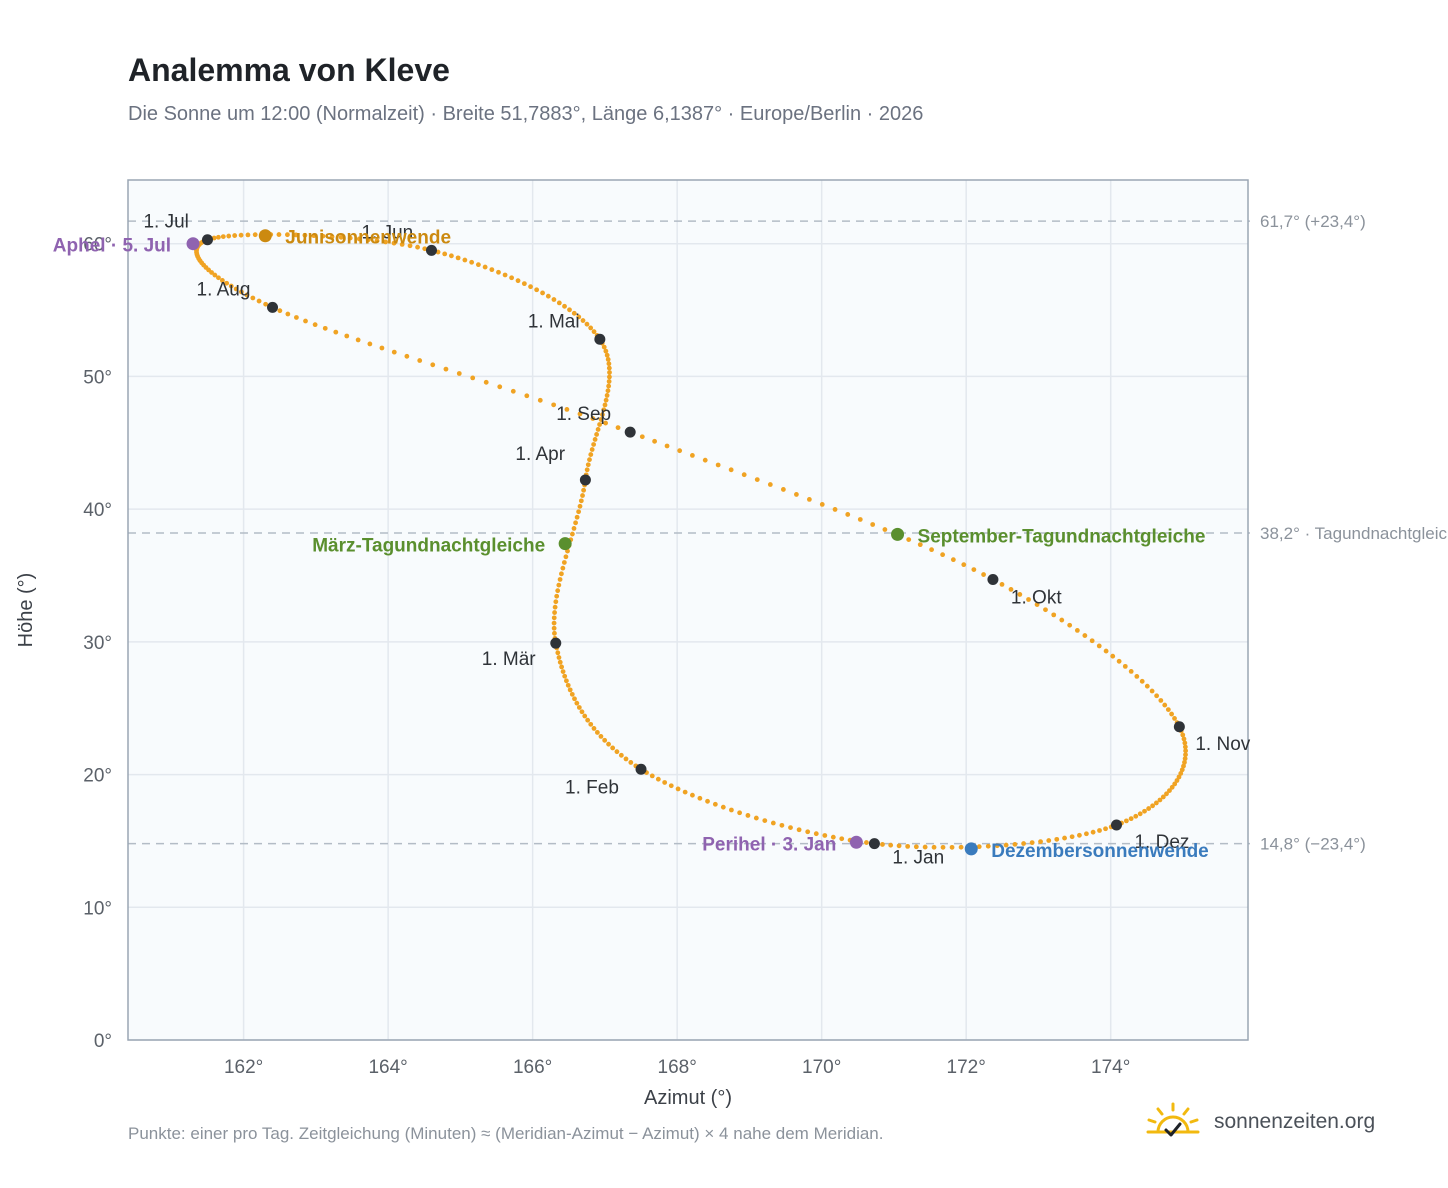 This screenshot has width=1448, height=1188. What do you see at coordinates (112, 246) in the screenshot?
I see `event-label: Aphel · 5. Jul` at bounding box center [112, 246].